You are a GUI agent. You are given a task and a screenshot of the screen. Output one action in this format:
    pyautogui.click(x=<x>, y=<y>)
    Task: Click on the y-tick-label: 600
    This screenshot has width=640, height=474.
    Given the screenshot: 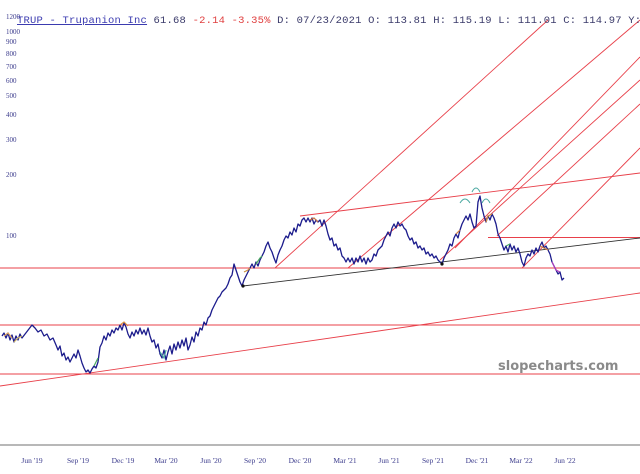 What is the action you would take?
    pyautogui.click(x=11, y=81)
    